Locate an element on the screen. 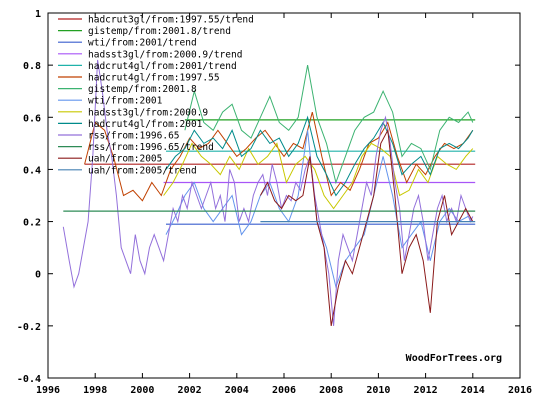 The width and height of the screenshot is (533, 400). legend-item: gistemp/from:2001.8/trend is located at coordinates (144, 31).